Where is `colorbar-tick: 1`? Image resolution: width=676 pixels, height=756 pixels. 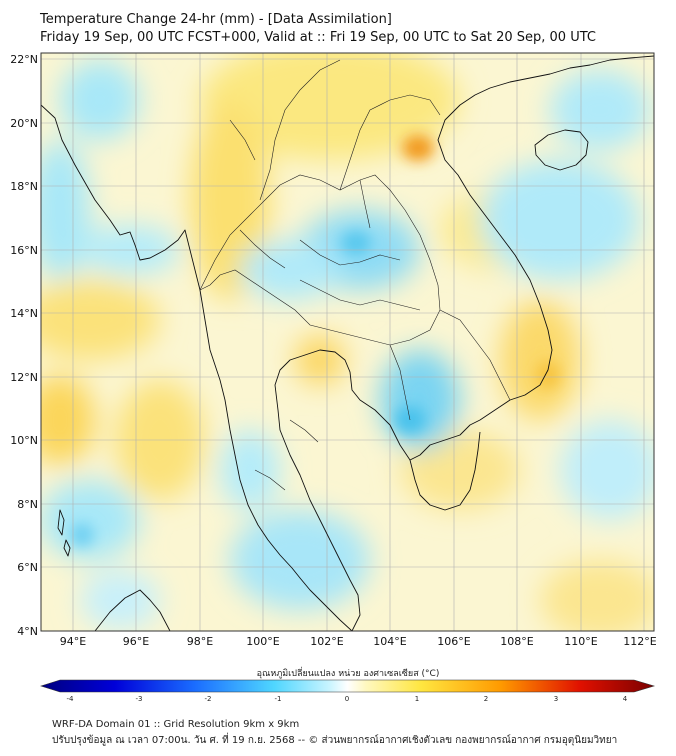
colorbar-tick: 1 is located at coordinates (417, 699).